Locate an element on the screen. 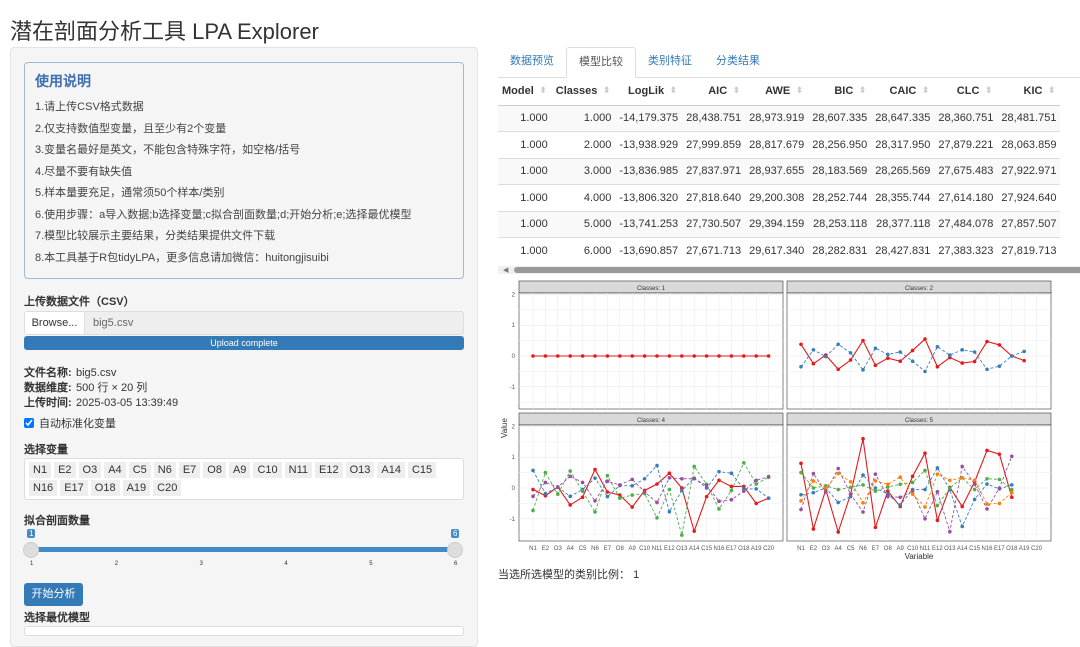 This screenshot has width=1080, height=647. table-cell: 29,394.159 is located at coordinates (777, 224).